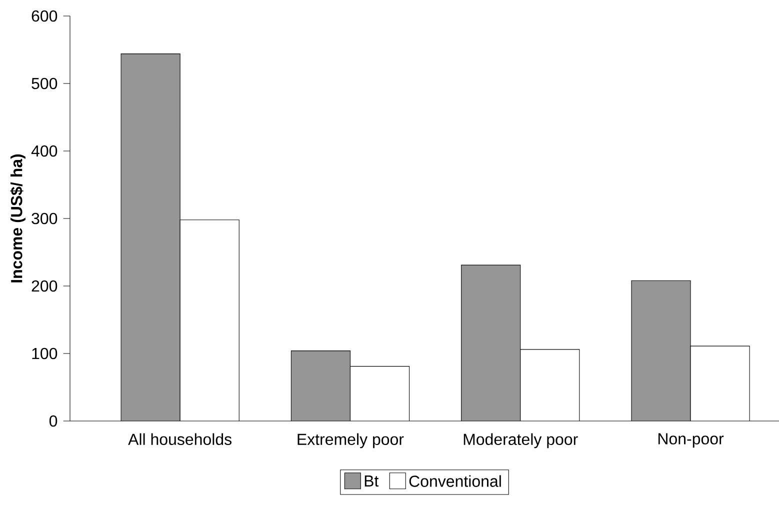 Image resolution: width=779 pixels, height=522 pixels. Describe the element at coordinates (351, 440) in the screenshot. I see `x-tick-label: Extremely poor` at that location.